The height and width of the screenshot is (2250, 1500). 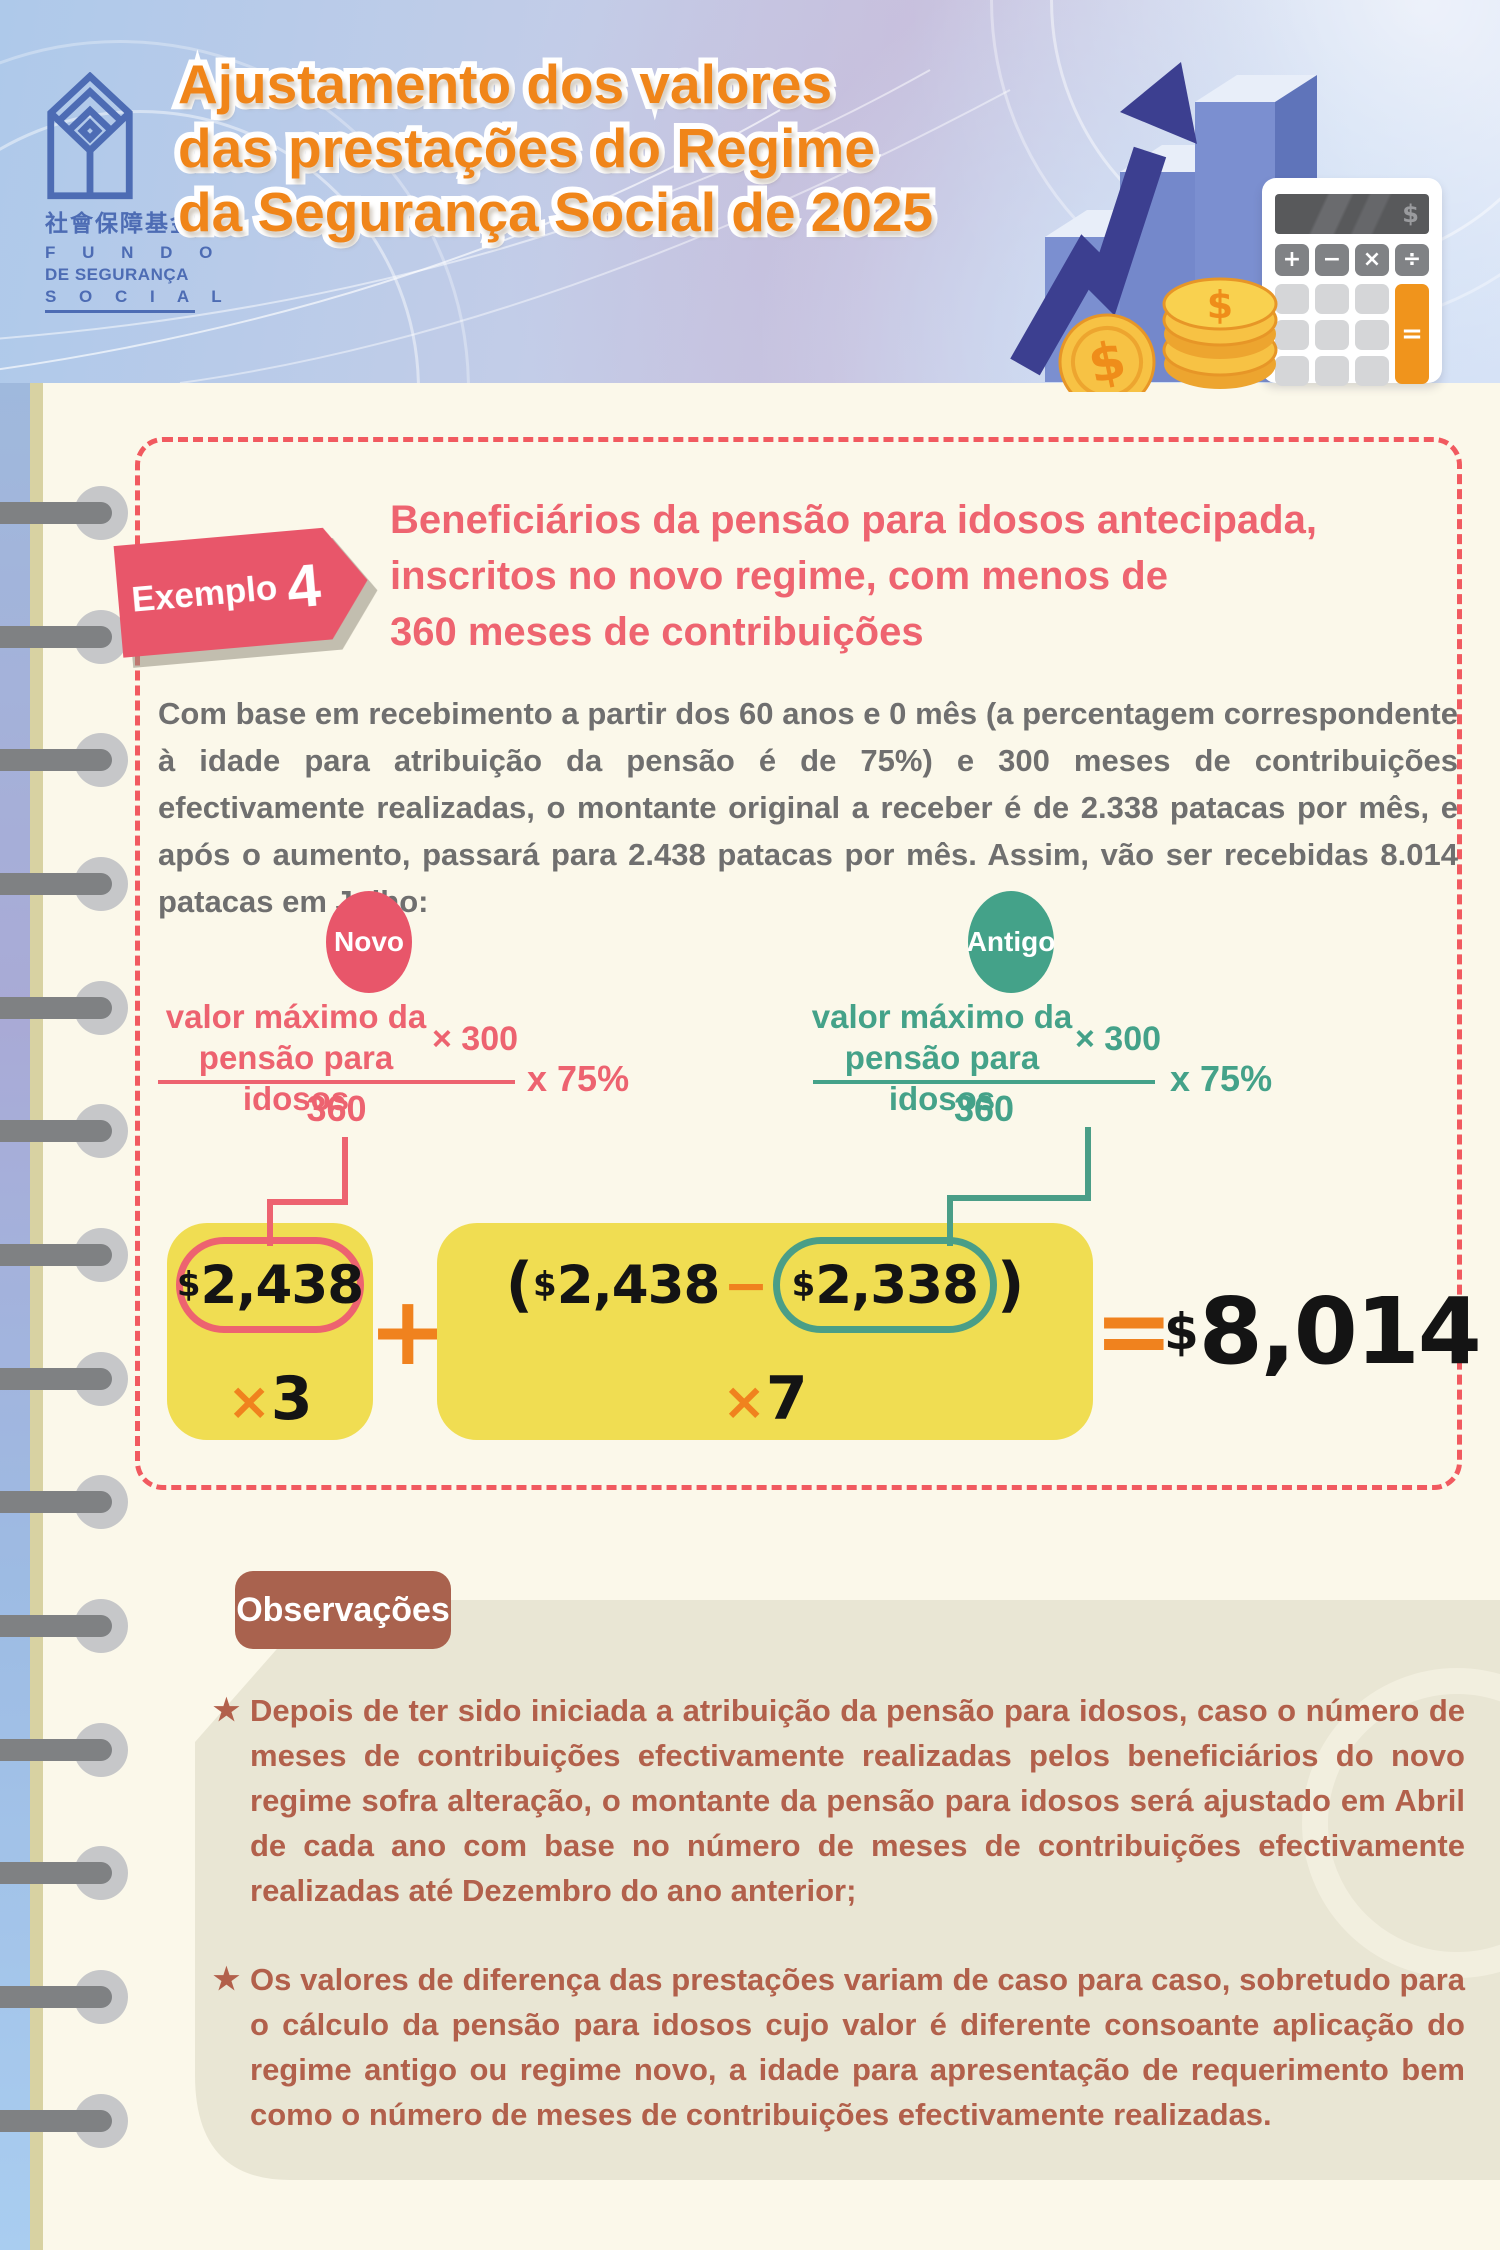 I want to click on example-badge: Exemplo 4, so click(x=243, y=590).